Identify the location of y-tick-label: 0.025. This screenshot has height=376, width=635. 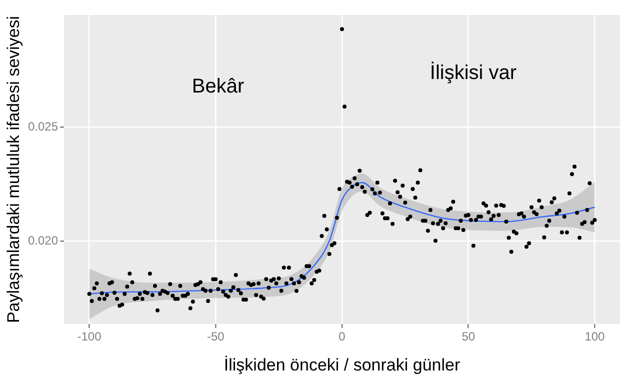
(43, 126).